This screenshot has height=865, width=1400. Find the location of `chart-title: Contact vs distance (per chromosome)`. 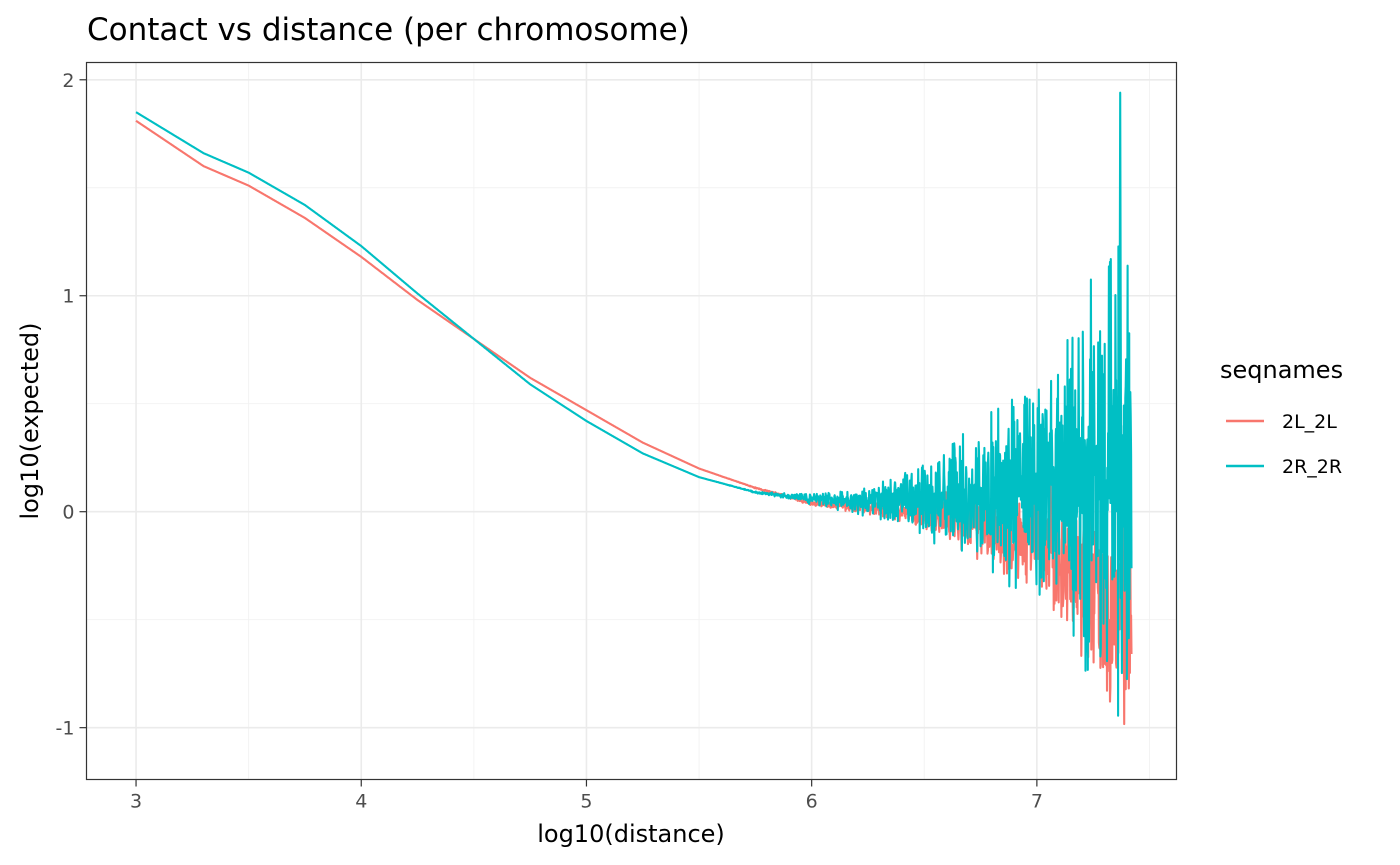

chart-title: Contact vs distance (per chromosome) is located at coordinates (388, 30).